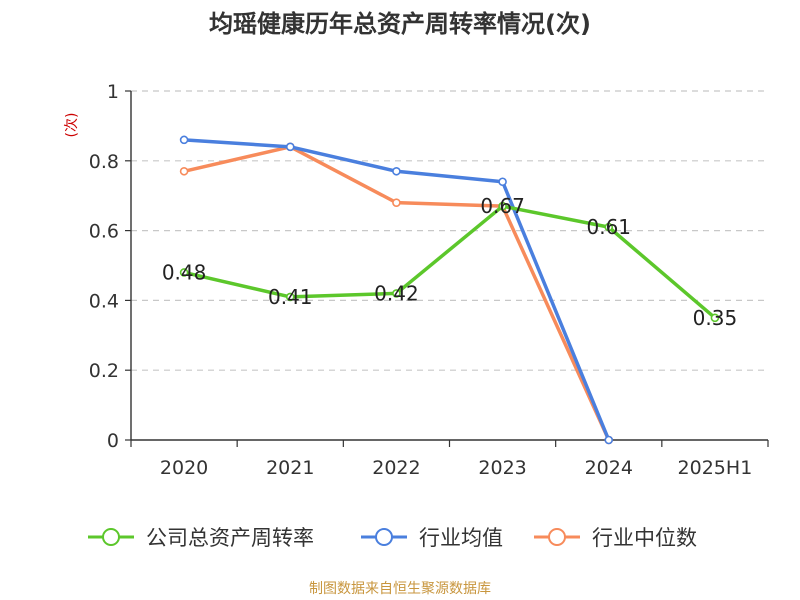  I want to click on legend: 公司总资产周转率 行业均值 行业中位数, so click(392, 538).